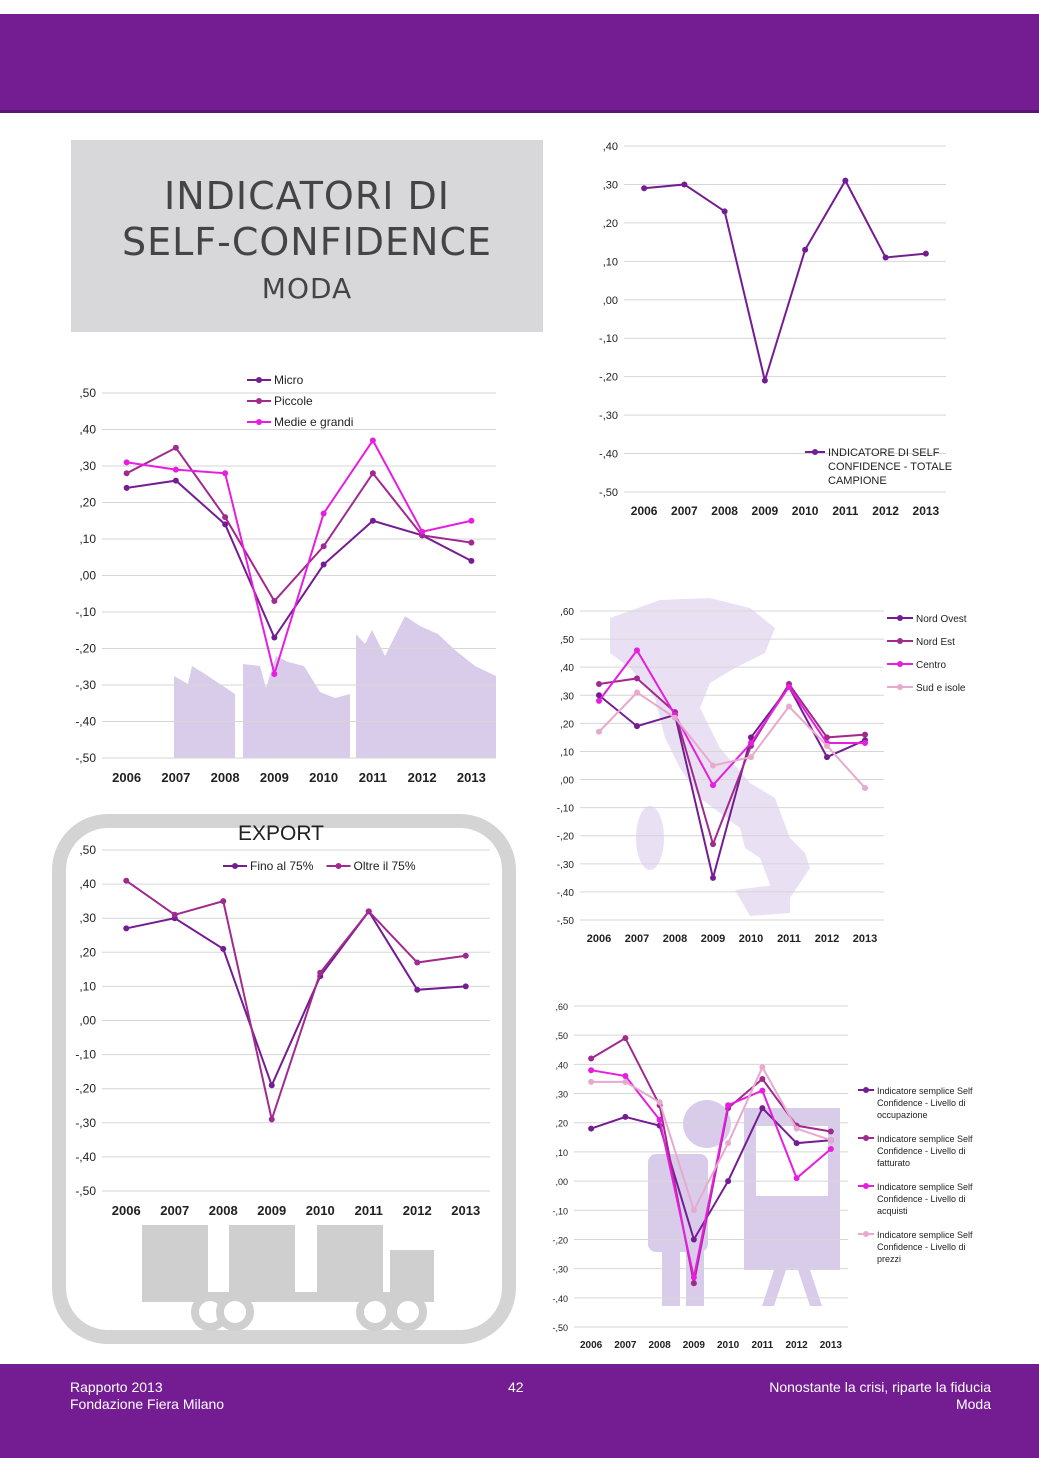  I want to click on x-tick-label: 2012, so click(827, 939).